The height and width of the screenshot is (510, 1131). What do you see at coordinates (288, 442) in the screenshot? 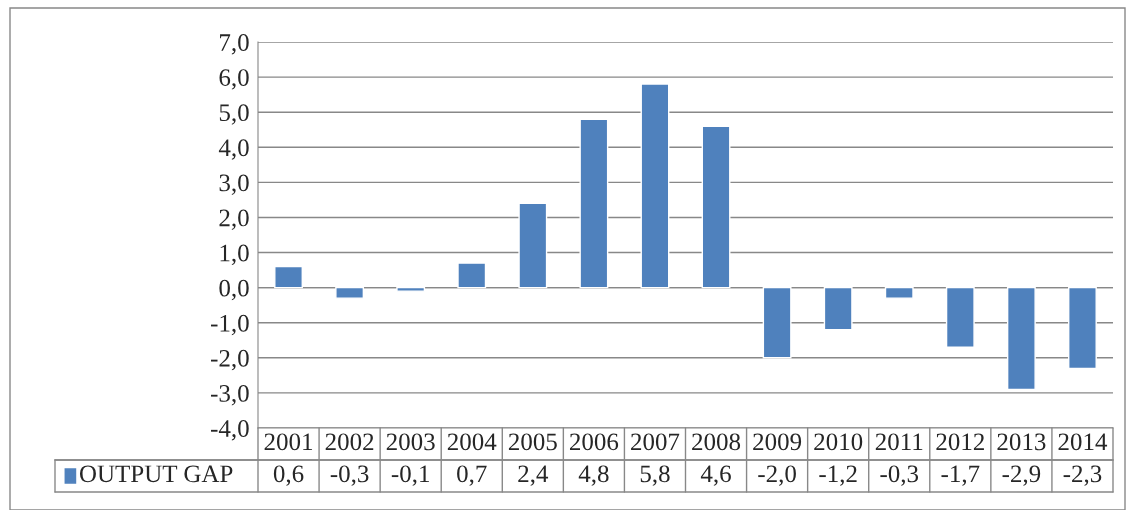
I see `x-tick-label: 2001` at bounding box center [288, 442].